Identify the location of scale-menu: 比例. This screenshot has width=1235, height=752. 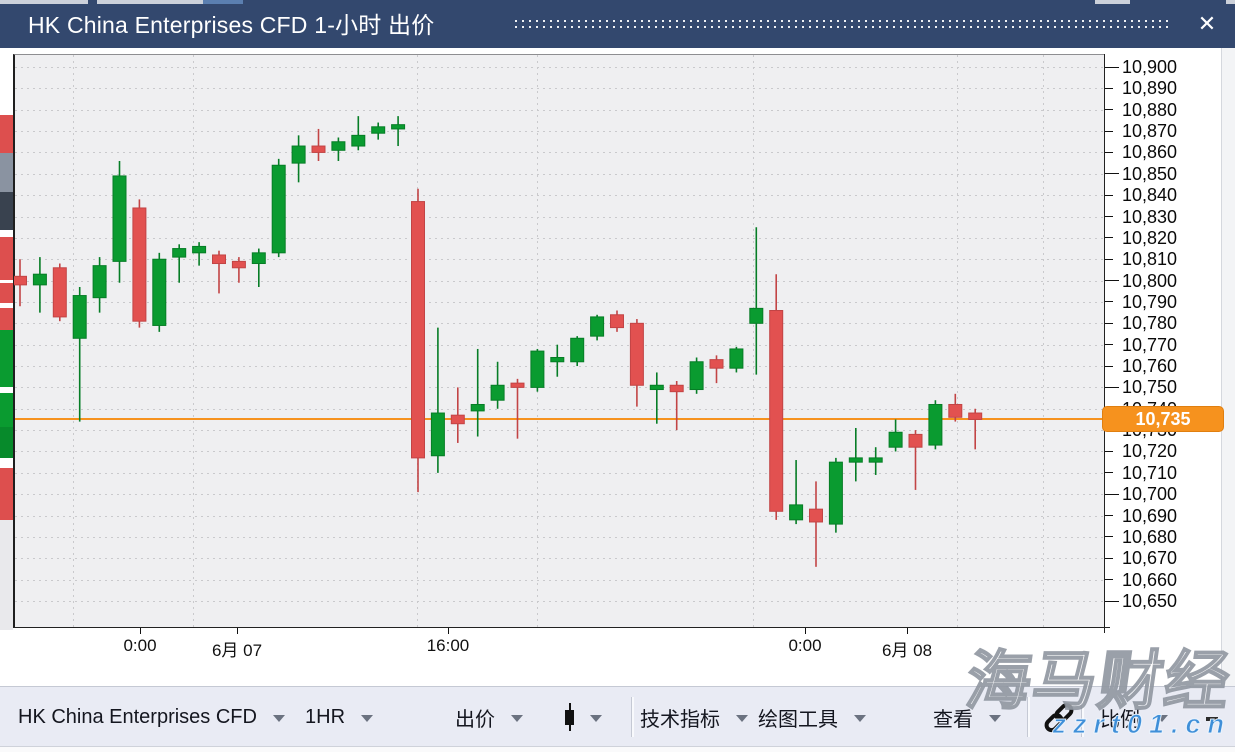
(1134, 717).